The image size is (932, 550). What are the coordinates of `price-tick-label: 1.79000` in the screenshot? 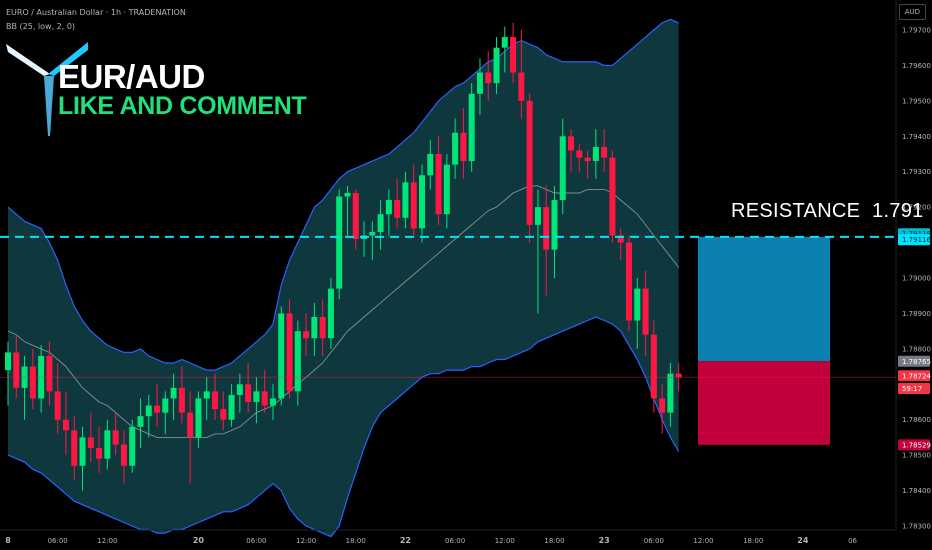 It's located at (916, 279).